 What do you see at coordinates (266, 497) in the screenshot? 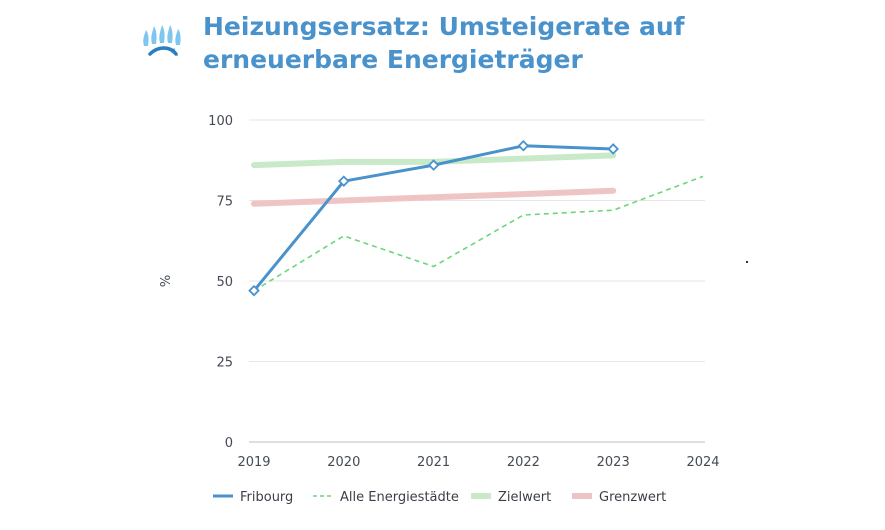
I see `legend-label: Fribourg` at bounding box center [266, 497].